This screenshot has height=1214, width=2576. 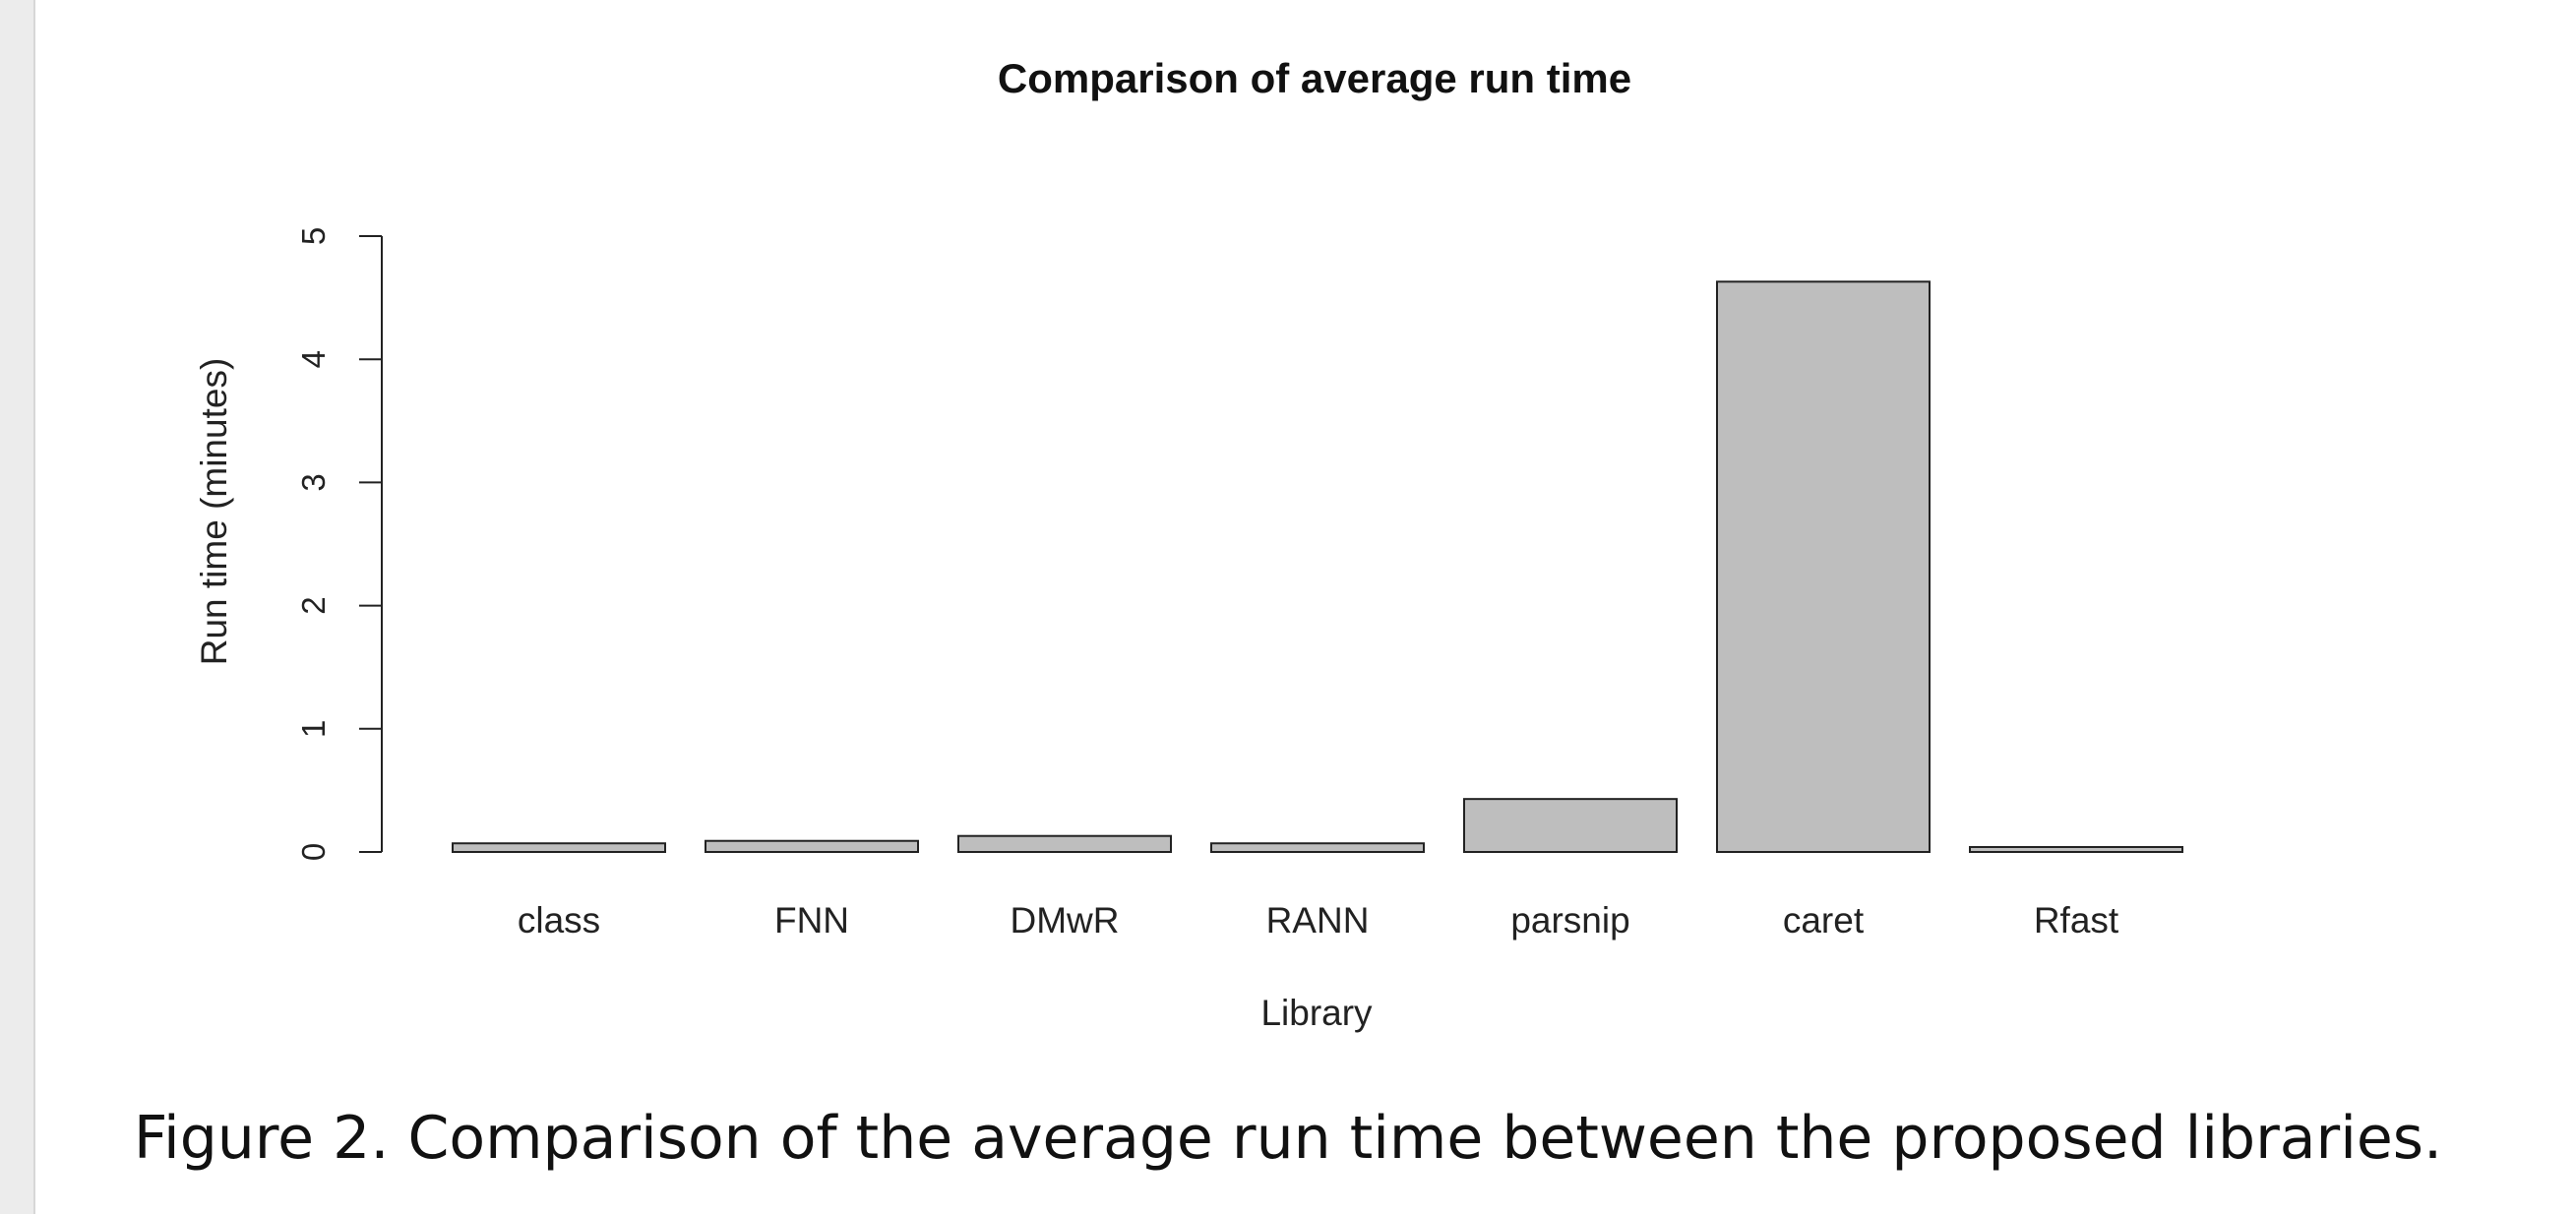 I want to click on y-axis-label: Run time (minutes), so click(x=214, y=512).